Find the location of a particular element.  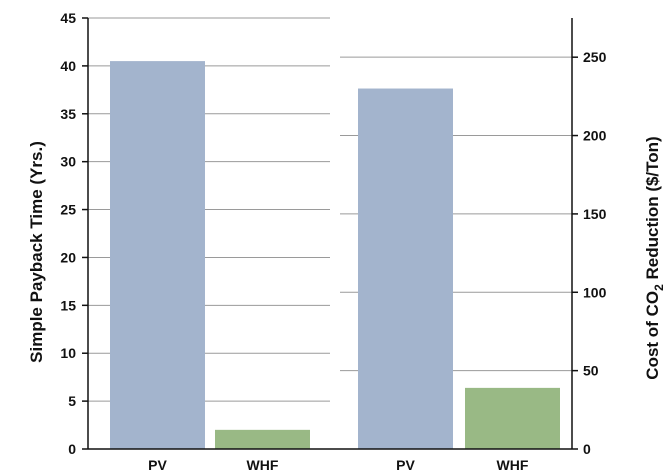

right-axis-title-part1: Cost of CO is located at coordinates (652, 335).